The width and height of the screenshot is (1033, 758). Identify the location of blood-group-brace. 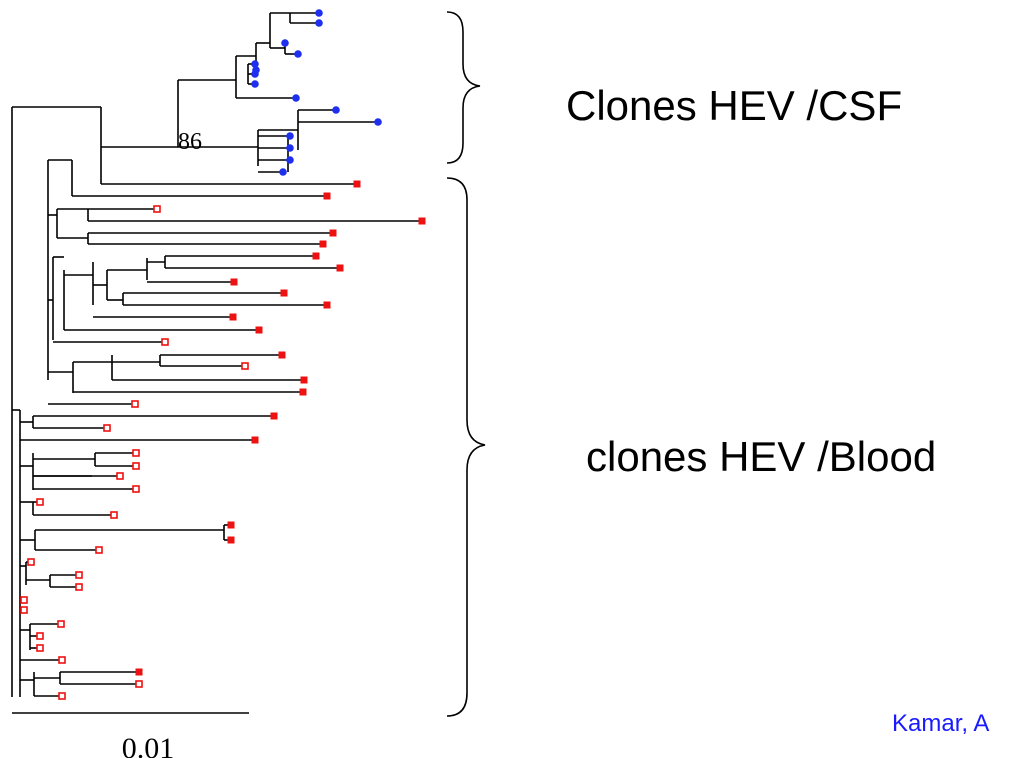
(466, 447).